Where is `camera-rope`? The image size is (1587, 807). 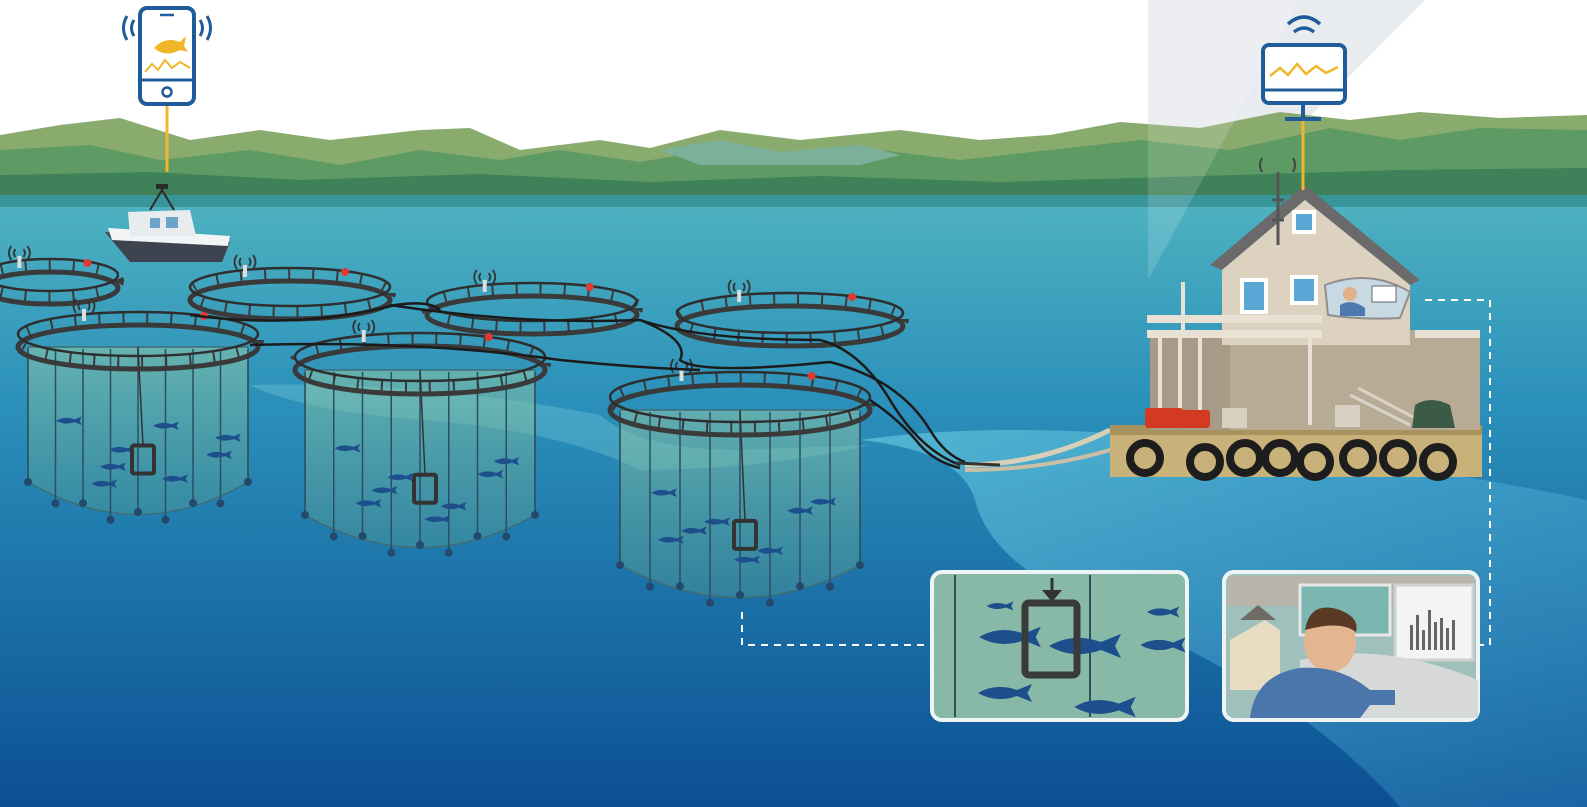
camera-rope is located at coordinates (742, 465).